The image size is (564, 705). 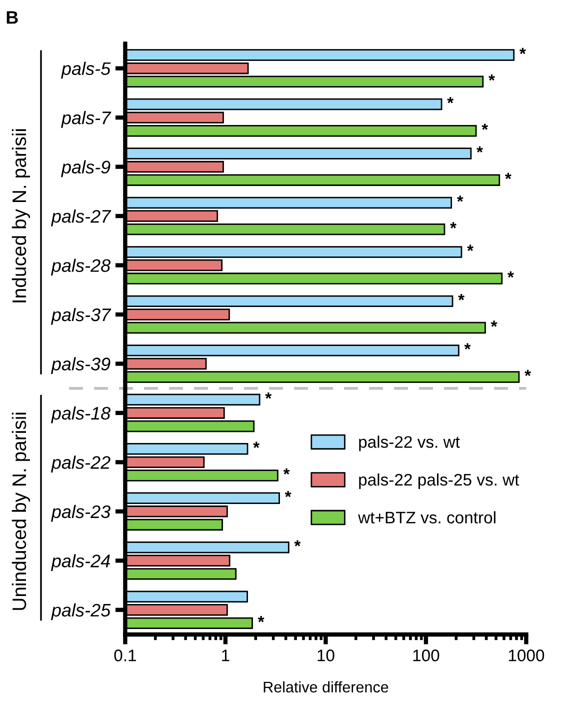 I want to click on legend-label: pals-22 pals-25 vs. wt, so click(x=439, y=481).